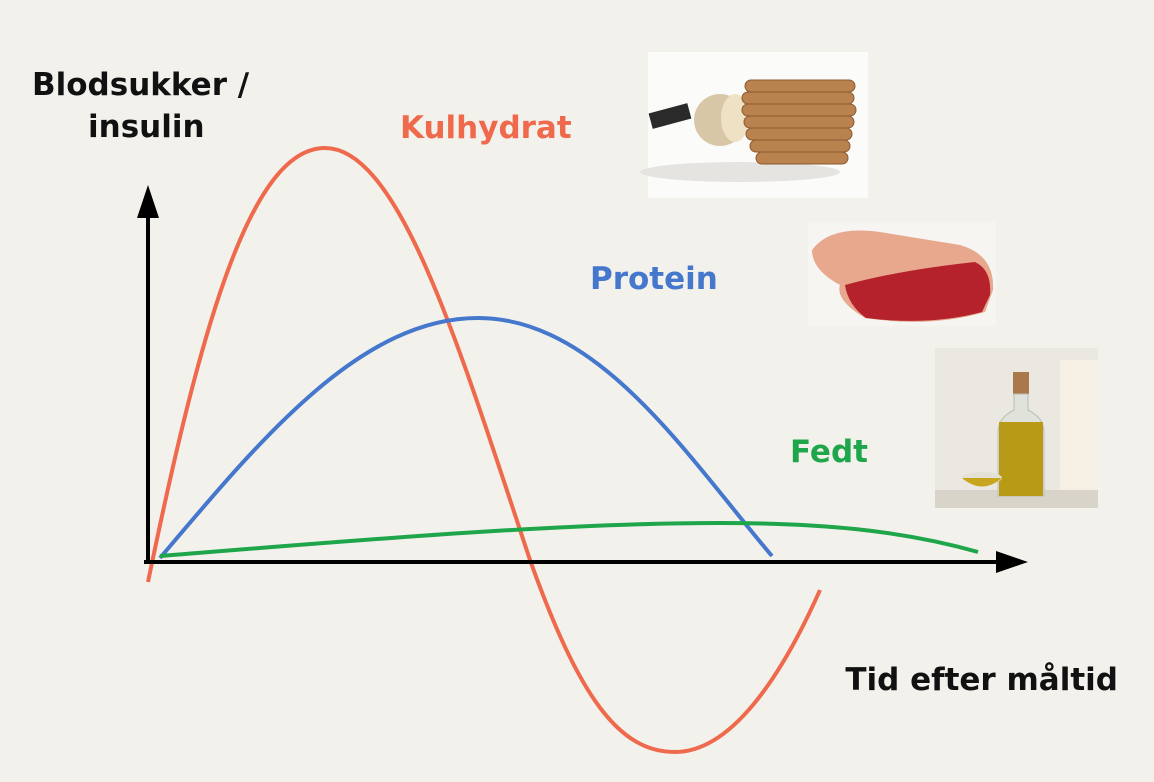  What do you see at coordinates (146, 127) in the screenshot?
I see `y-label: insulin` at bounding box center [146, 127].